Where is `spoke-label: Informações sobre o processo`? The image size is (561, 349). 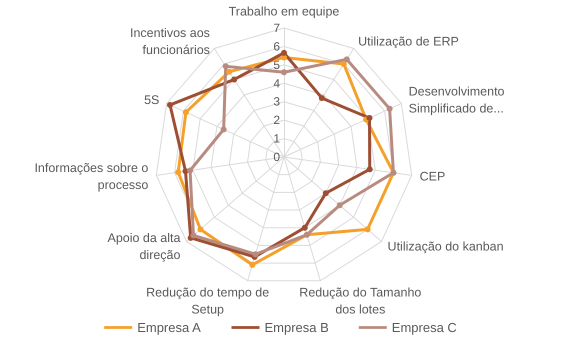
spoke-label: Informações sobre o processo is located at coordinates (91, 176).